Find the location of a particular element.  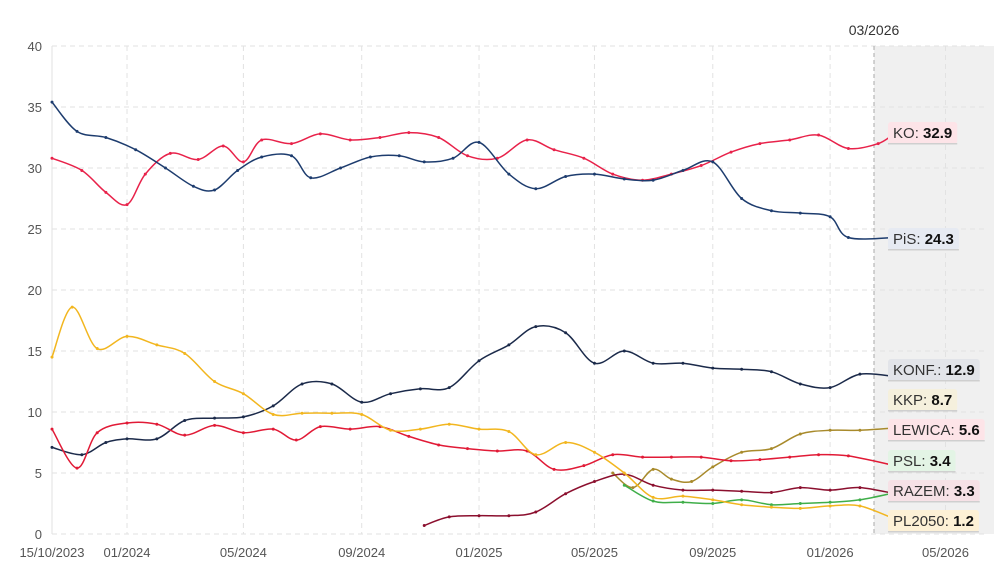

badge-text: PL2050: 1.2 is located at coordinates (933, 521).